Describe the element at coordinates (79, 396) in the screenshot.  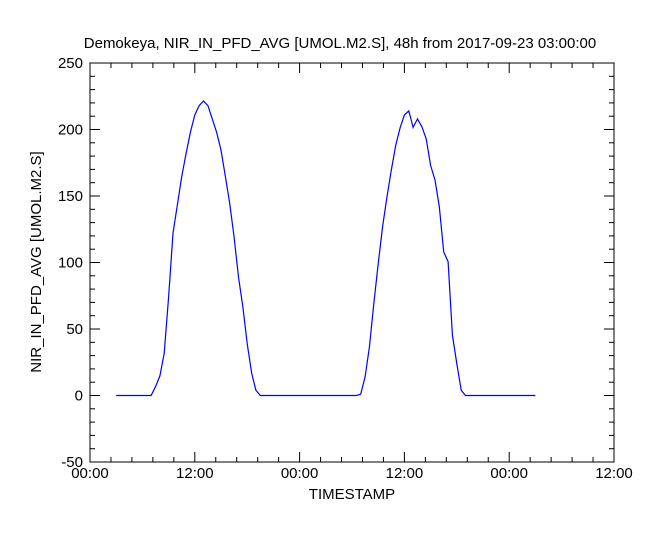
I see `y-tick-label: 0` at that location.